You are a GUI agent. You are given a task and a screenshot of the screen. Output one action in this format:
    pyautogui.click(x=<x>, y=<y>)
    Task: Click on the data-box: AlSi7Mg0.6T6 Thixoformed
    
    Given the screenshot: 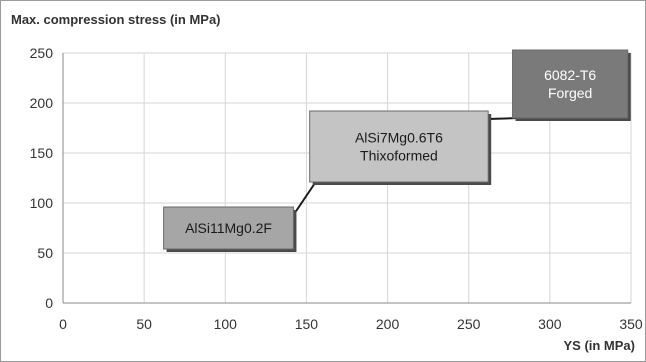 What is the action you would take?
    pyautogui.click(x=400, y=147)
    